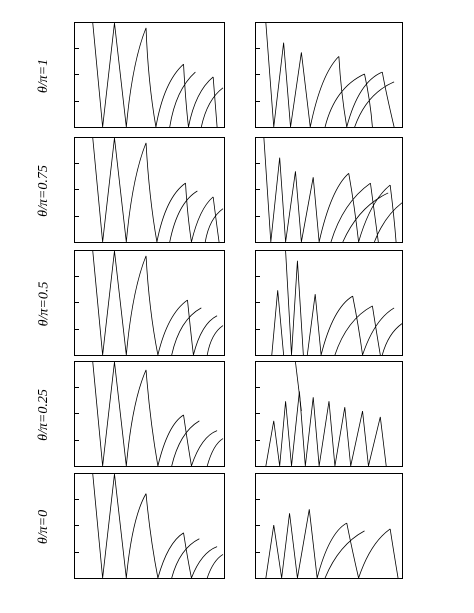  Describe the element at coordinates (158, 75) in the screenshot. I see `curves-theta-1-left` at that location.